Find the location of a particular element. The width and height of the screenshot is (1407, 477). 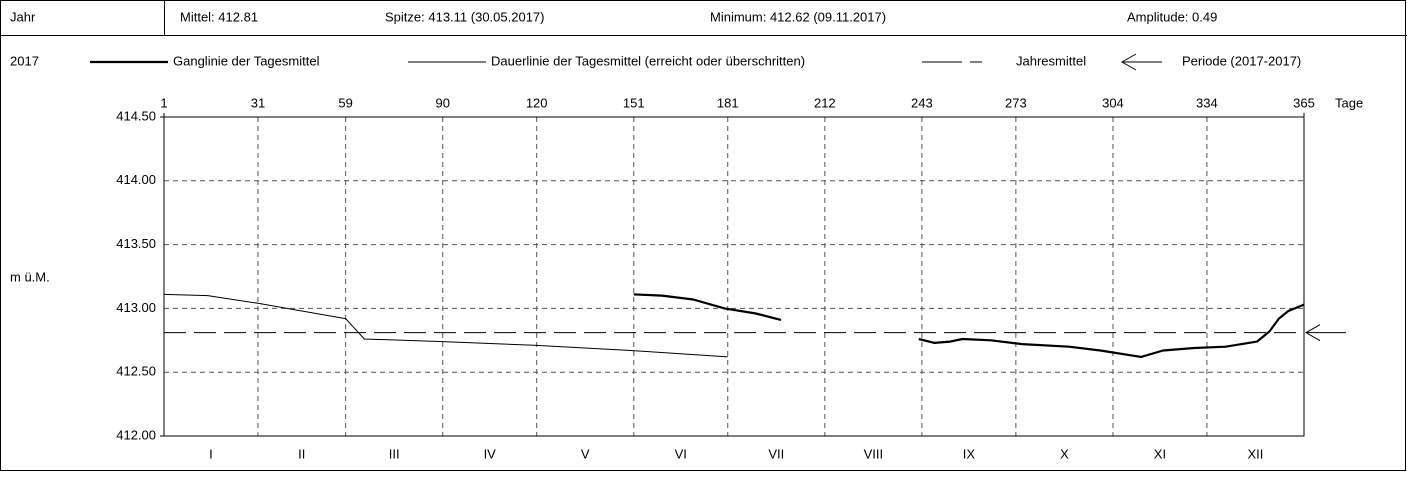

x-tick-label: 1 is located at coordinates (163, 102).